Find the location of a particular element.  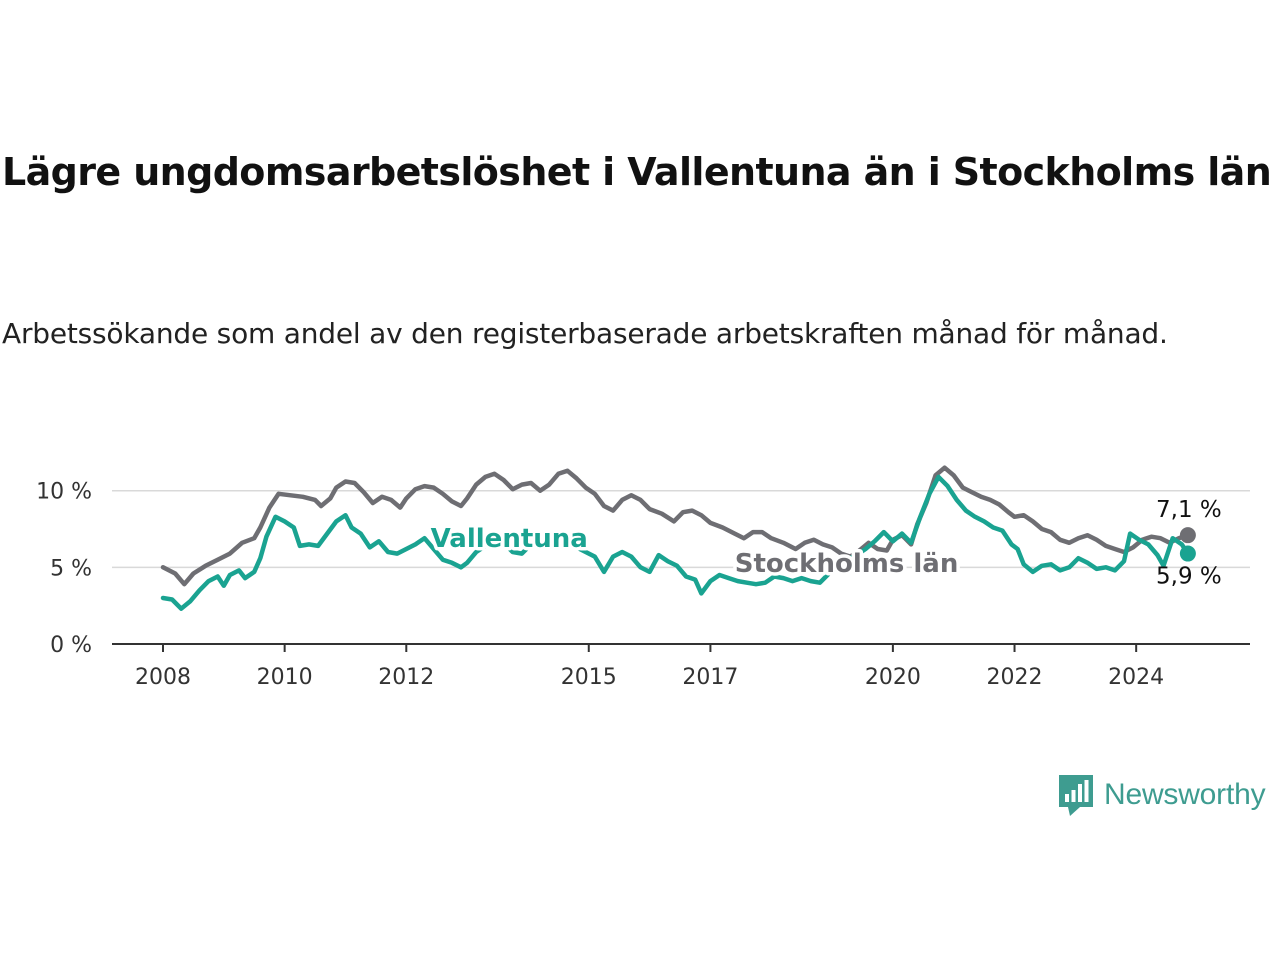

series-end-label: 7,1 % is located at coordinates (1189, 510).